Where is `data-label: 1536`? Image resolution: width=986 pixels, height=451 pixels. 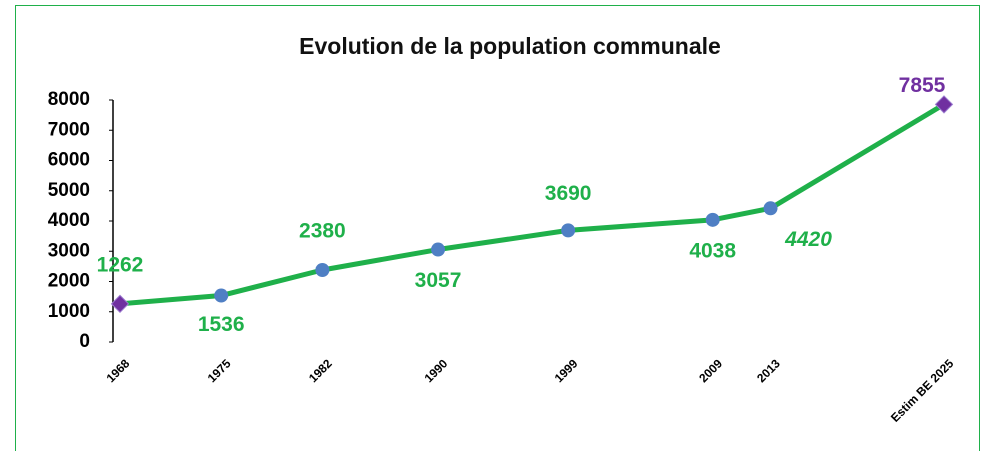 data-label: 1536 is located at coordinates (221, 324).